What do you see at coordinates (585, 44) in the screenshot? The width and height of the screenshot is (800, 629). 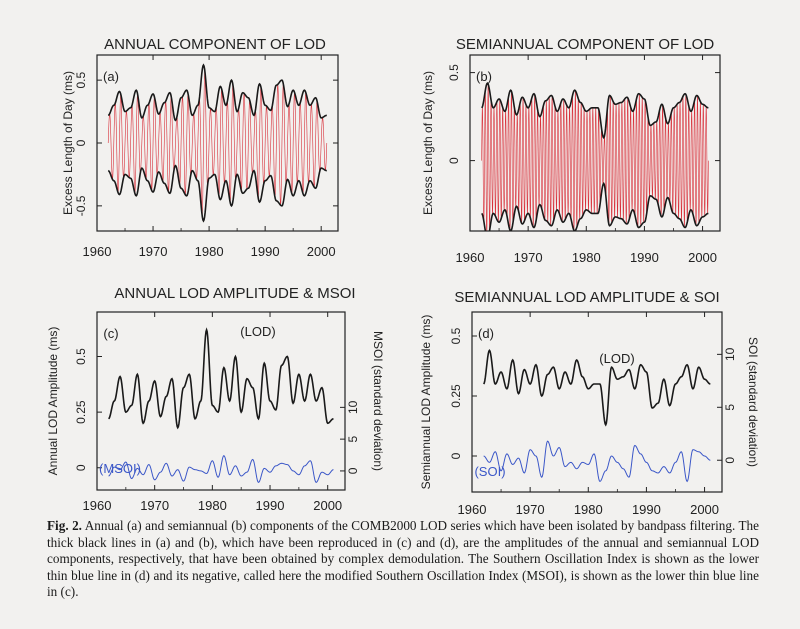 I see `chart-title: SEMIANNUAL COMPONENT OF LOD` at bounding box center [585, 44].